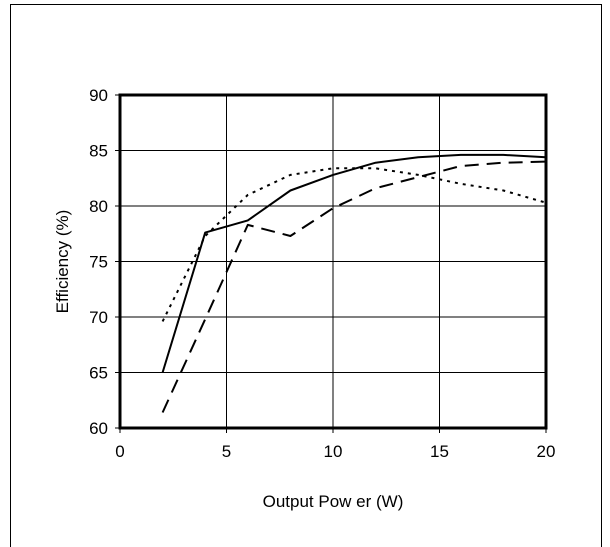 The width and height of the screenshot is (610, 547). I want to click on y-tick-label: 60, so click(98, 428).